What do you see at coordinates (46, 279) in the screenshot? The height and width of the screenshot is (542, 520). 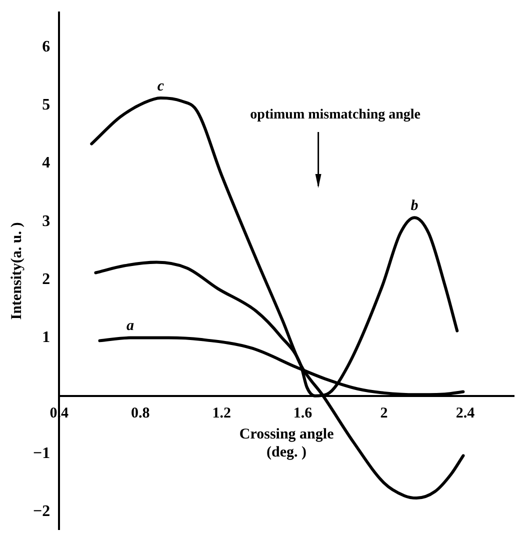 I see `y-tick-label: 2` at bounding box center [46, 279].